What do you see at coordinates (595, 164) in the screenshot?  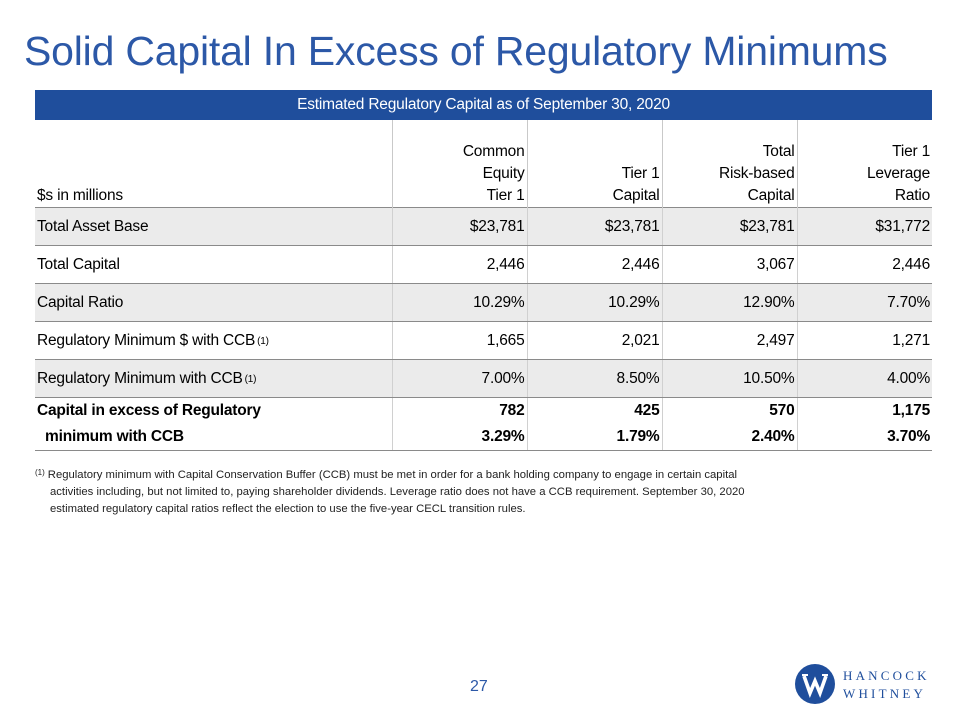 I see `column-header: Tier 1 Capital` at bounding box center [595, 164].